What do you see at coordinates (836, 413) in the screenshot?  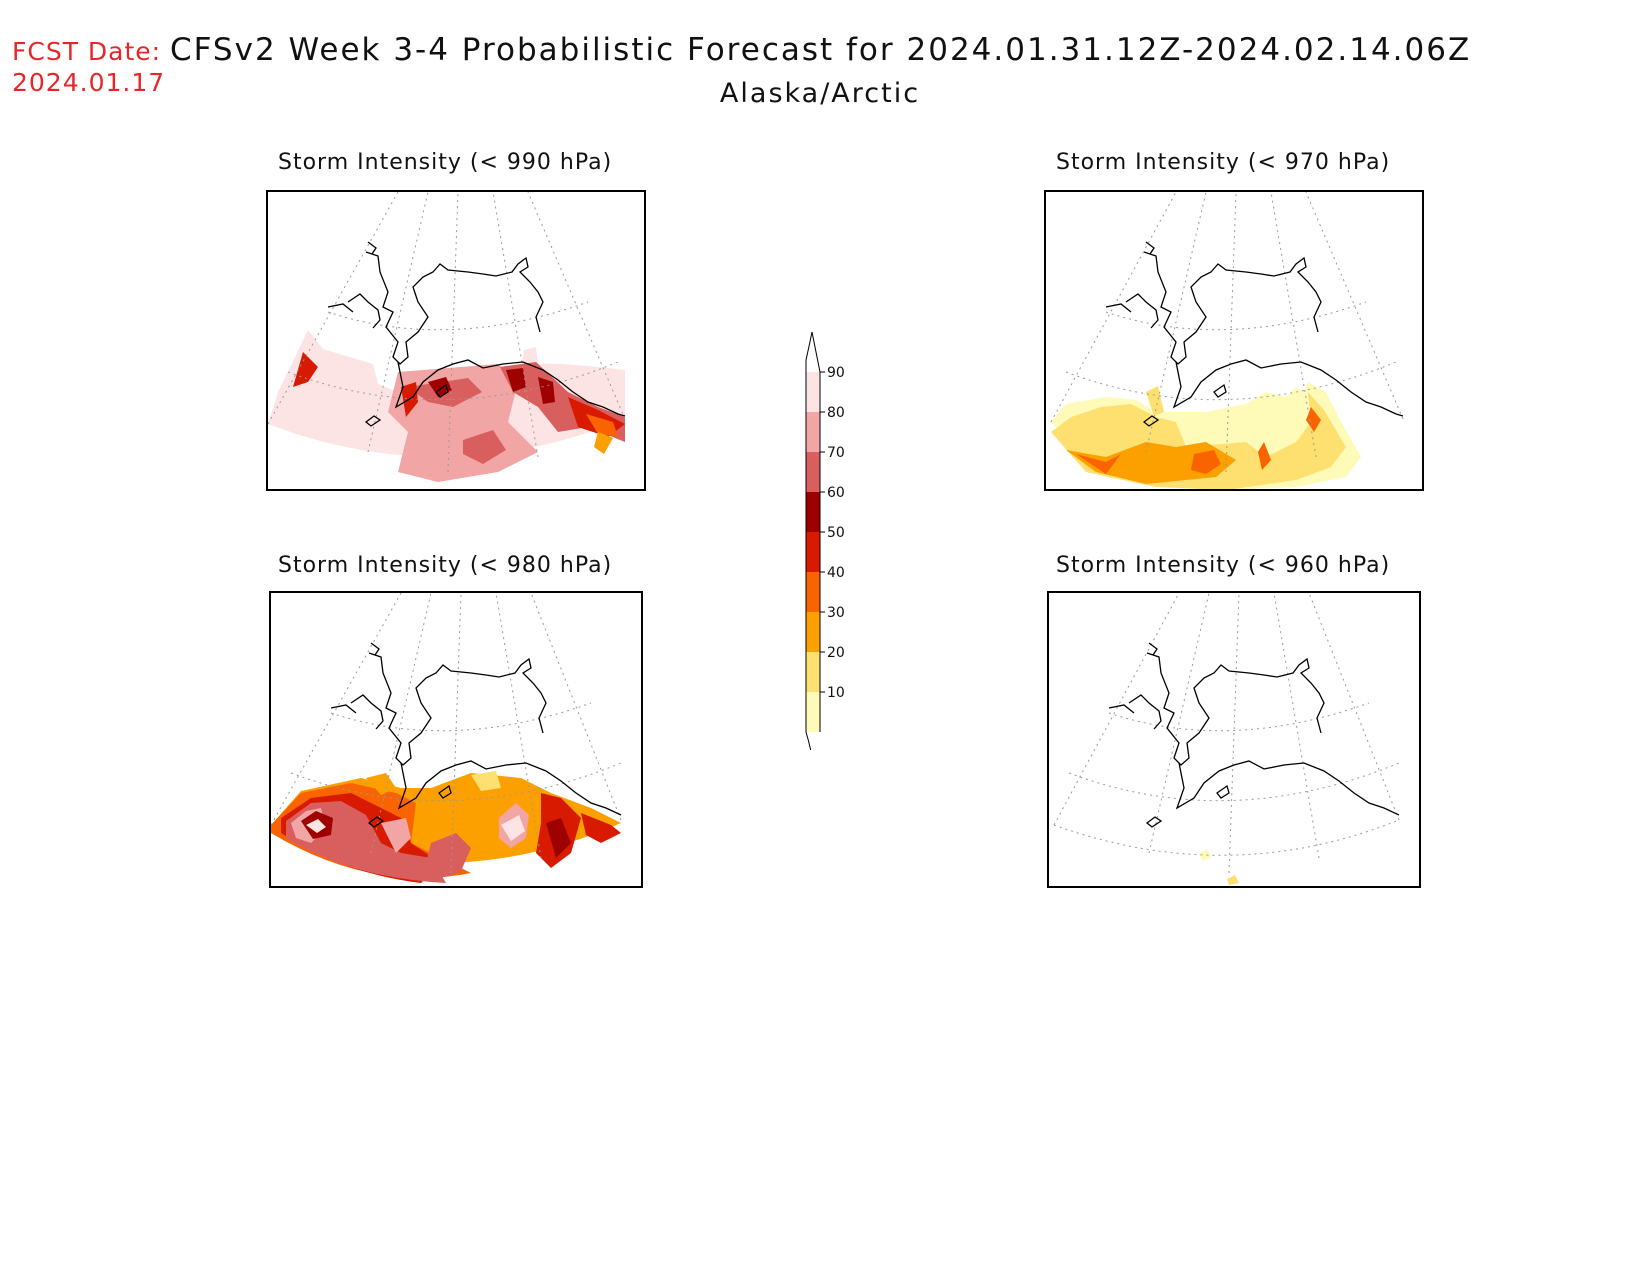 I see `color-bar-label: 80` at bounding box center [836, 413].